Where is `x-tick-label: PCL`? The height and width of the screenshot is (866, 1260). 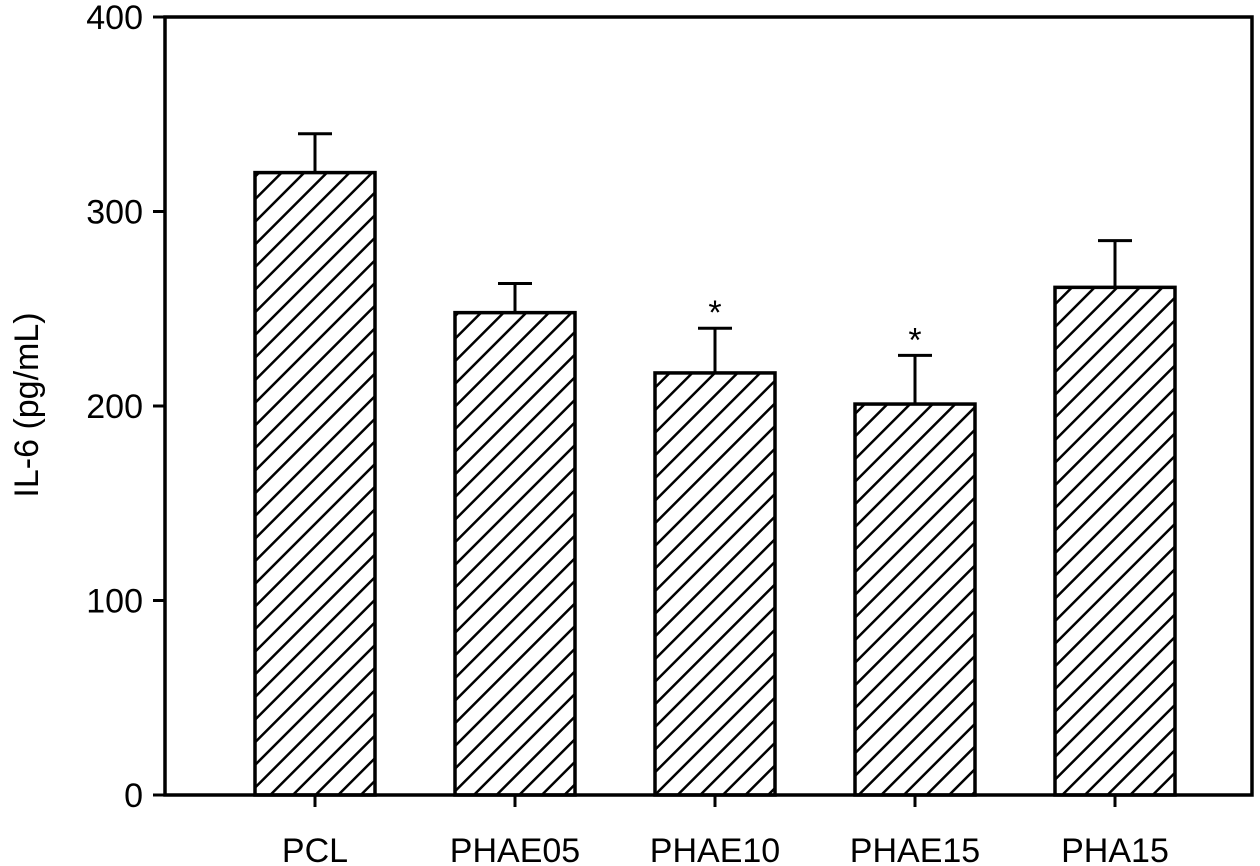 x-tick-label: PCL is located at coordinates (315, 849).